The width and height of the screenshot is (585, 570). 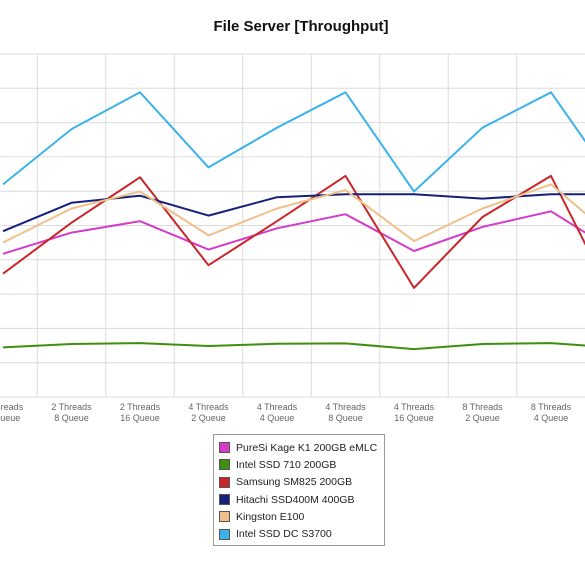 I want to click on x-tick-label: 2 Threads 16 Queue, so click(x=140, y=412).